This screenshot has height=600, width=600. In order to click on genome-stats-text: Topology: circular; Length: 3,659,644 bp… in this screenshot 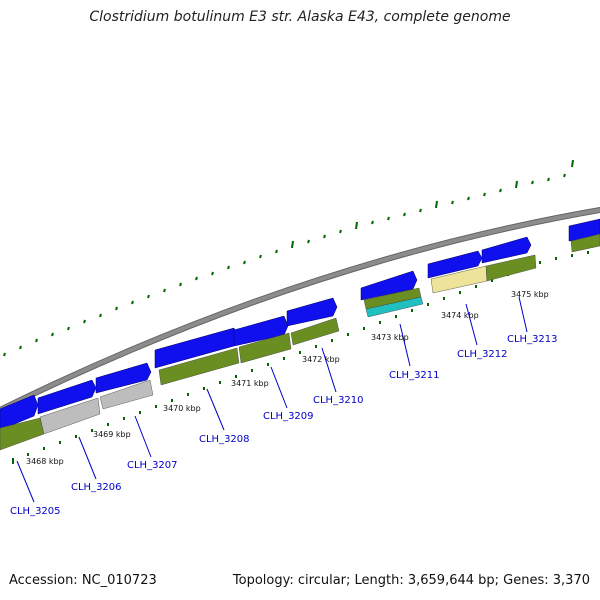, I will do `click(411, 580)`.